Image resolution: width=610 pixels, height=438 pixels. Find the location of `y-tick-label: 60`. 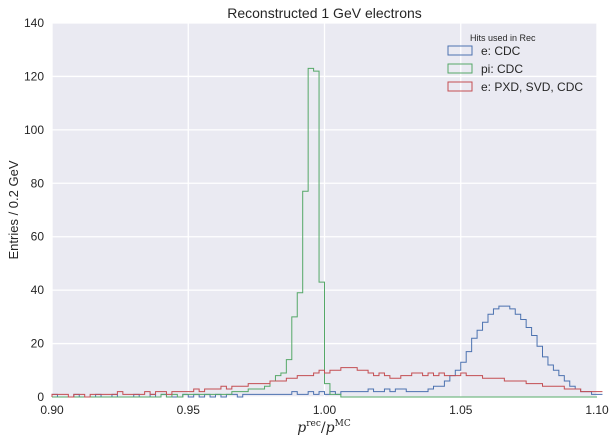

y-tick-label: 60 is located at coordinates (38, 237).